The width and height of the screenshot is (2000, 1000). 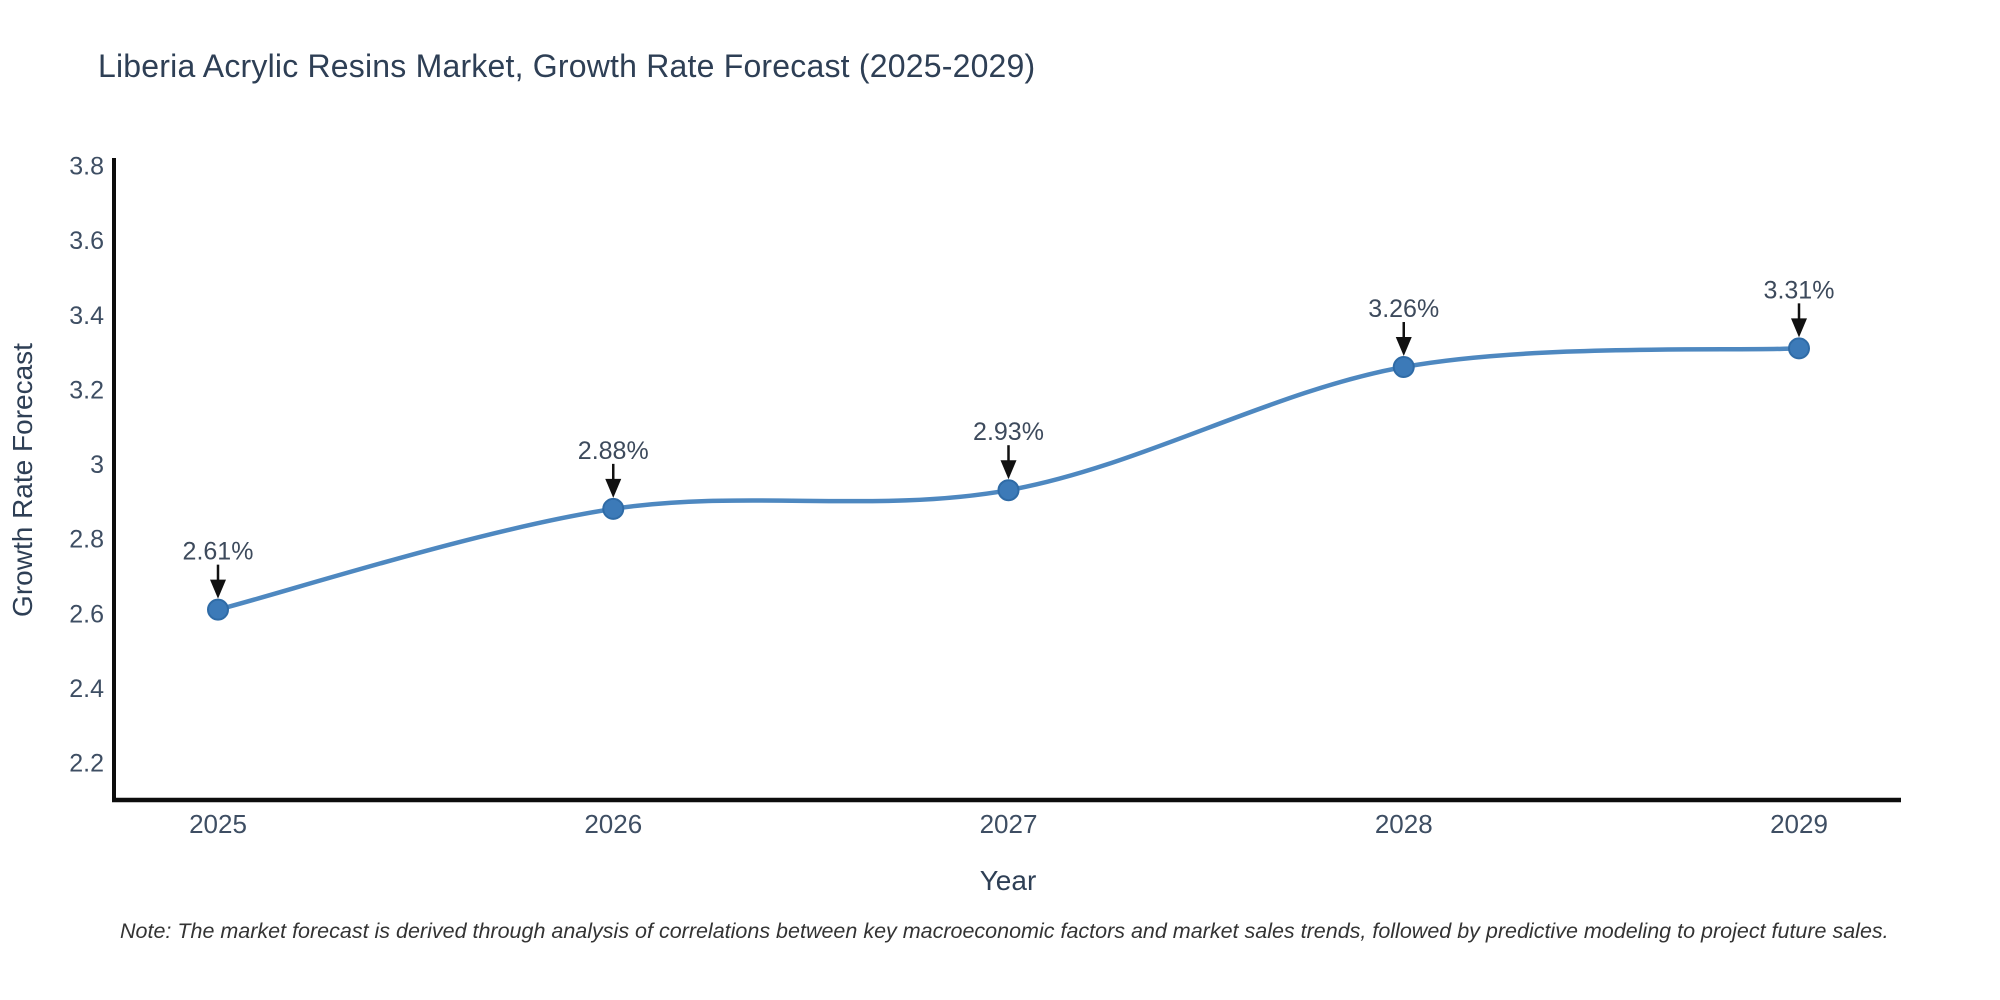 I want to click on y-tick-label: 3.6, so click(x=86, y=241).